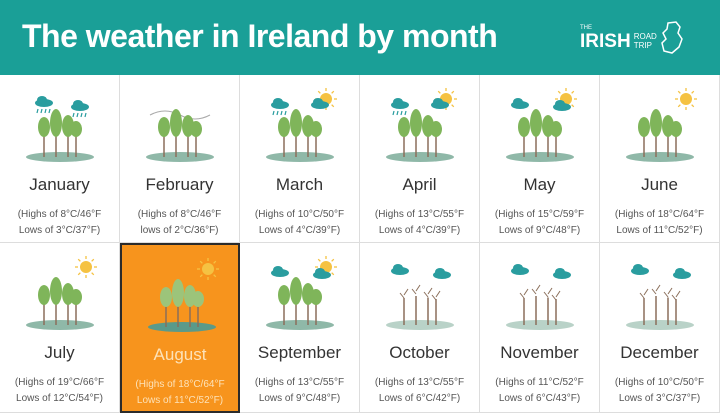  What do you see at coordinates (180, 354) in the screenshot?
I see `month-name: August` at bounding box center [180, 354].